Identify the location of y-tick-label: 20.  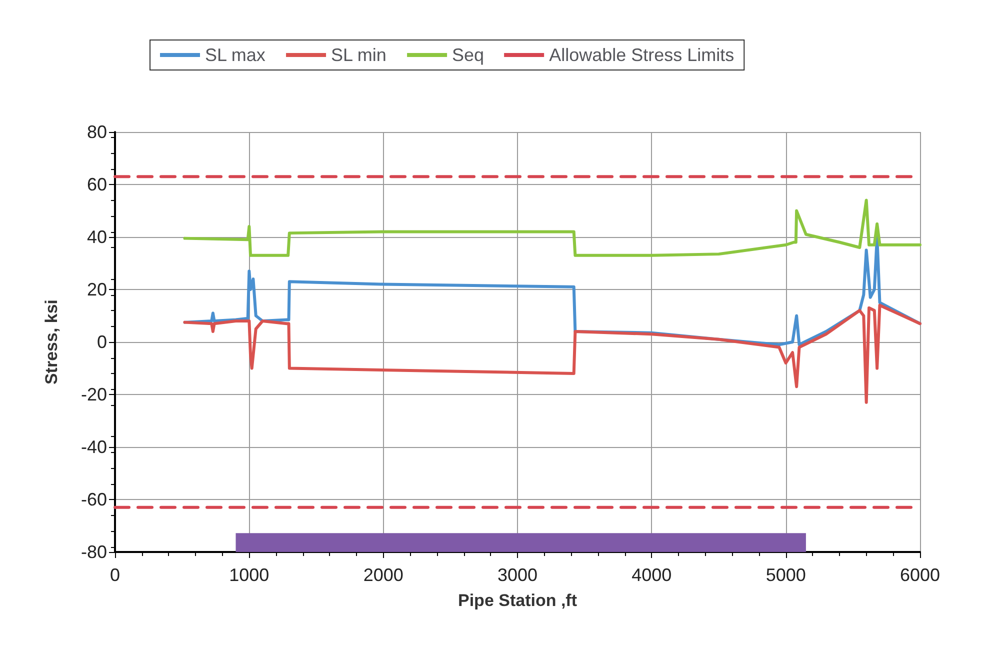
(96, 290).